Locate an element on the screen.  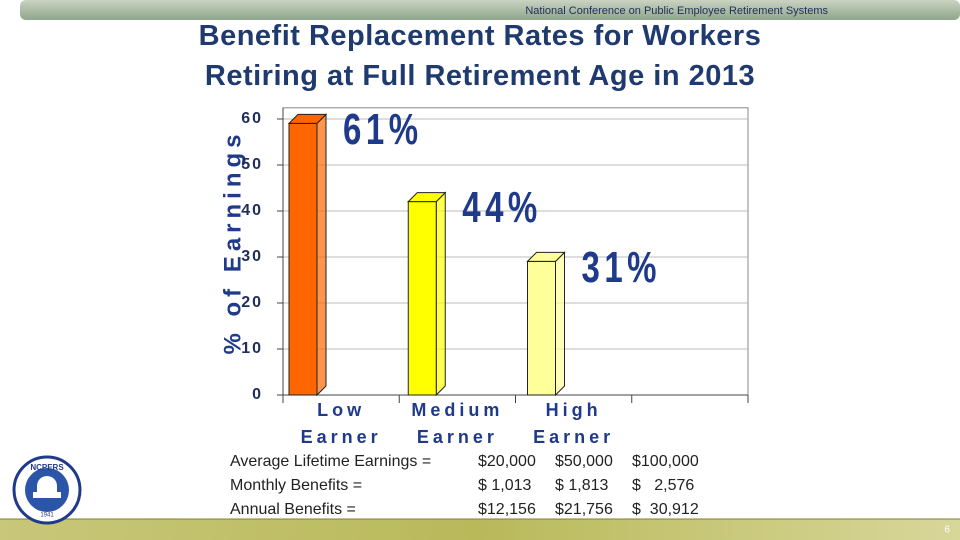
x-tick-label: Low Earner is located at coordinates (341, 423).